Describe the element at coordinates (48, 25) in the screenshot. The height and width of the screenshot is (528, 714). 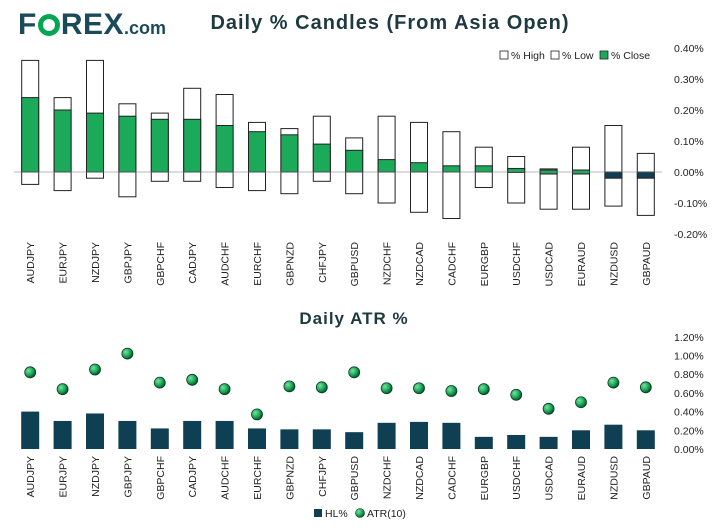
I see `logo-o-icon` at that location.